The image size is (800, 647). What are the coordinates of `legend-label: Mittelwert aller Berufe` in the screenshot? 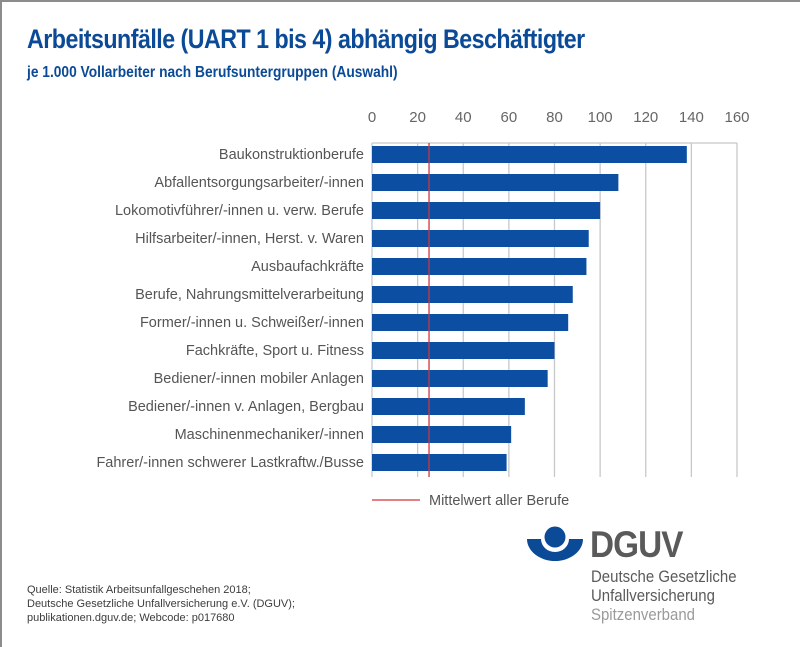 It's located at (499, 501).